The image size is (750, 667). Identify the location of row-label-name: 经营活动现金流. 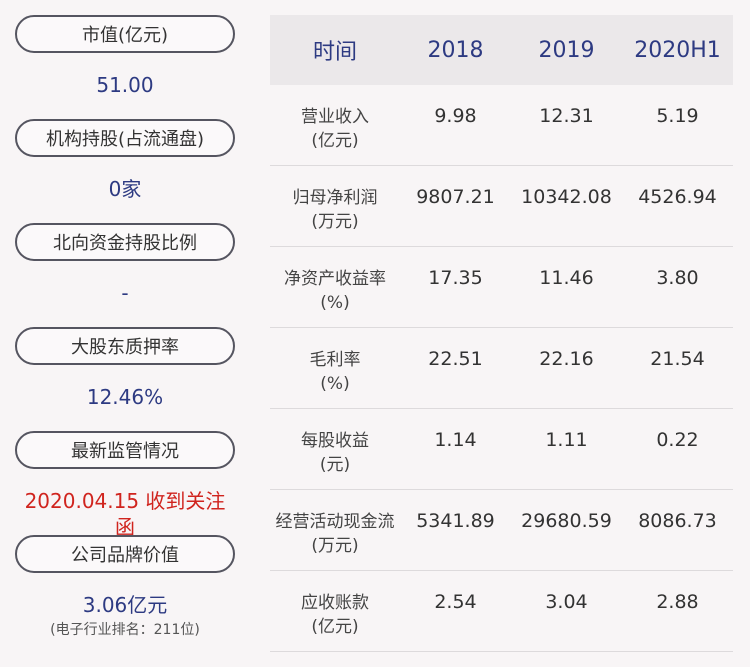
(335, 522).